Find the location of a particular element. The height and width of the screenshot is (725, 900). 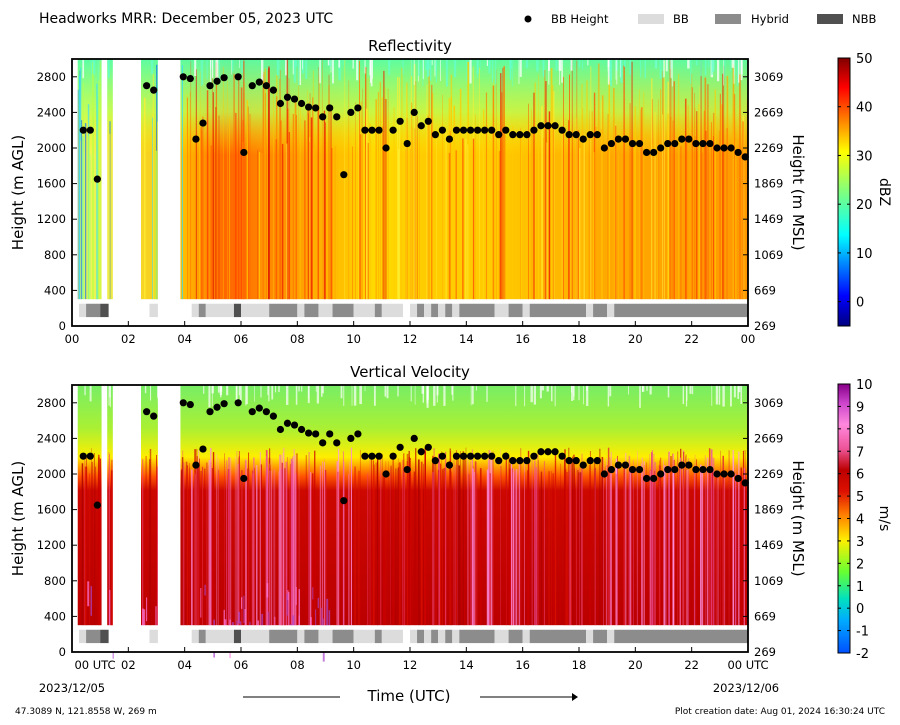

colorbar-tick-label: 3 is located at coordinates (860, 542).